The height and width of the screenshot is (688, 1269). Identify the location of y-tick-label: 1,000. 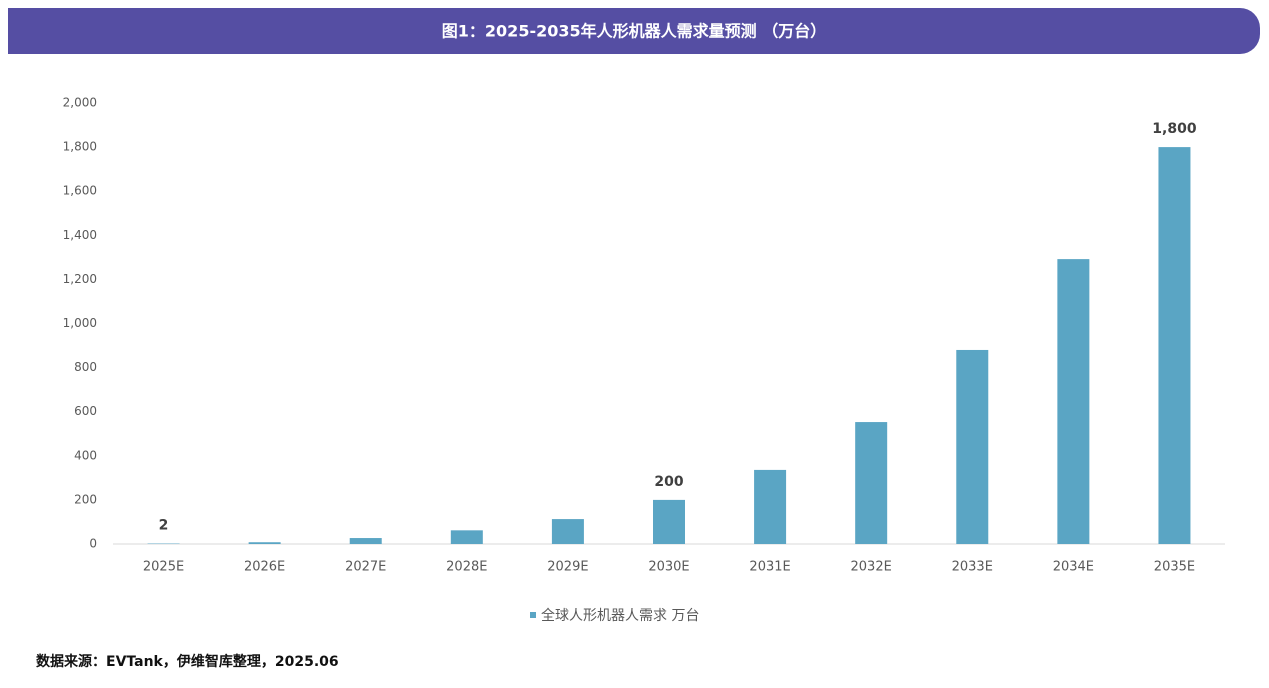
(80, 323).